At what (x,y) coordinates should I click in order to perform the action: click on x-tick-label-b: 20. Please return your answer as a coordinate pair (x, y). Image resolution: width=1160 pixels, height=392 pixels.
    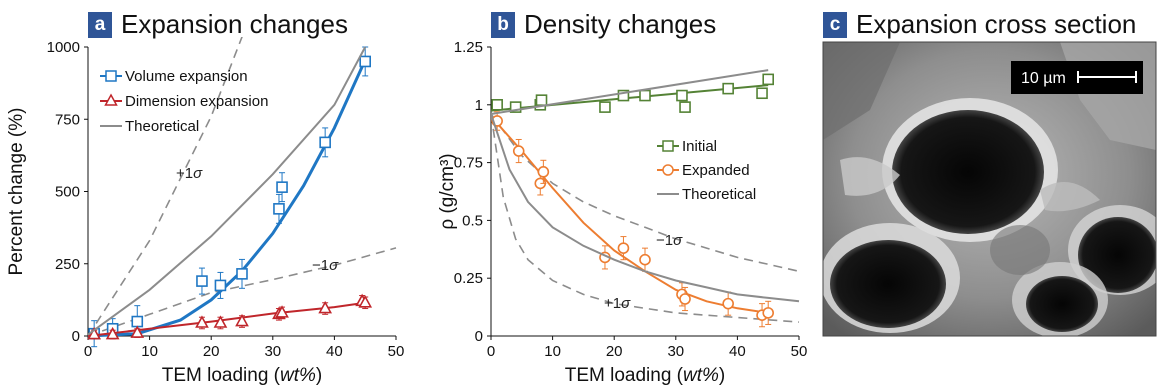
    Looking at the image, I should click on (614, 351).